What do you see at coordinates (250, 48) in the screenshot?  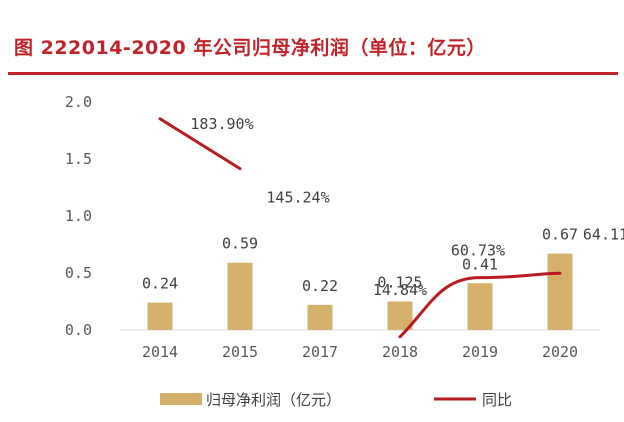 I see `chart-title: 图 222014-2020 年公司归母净利润（单位：亿元）` at bounding box center [250, 48].